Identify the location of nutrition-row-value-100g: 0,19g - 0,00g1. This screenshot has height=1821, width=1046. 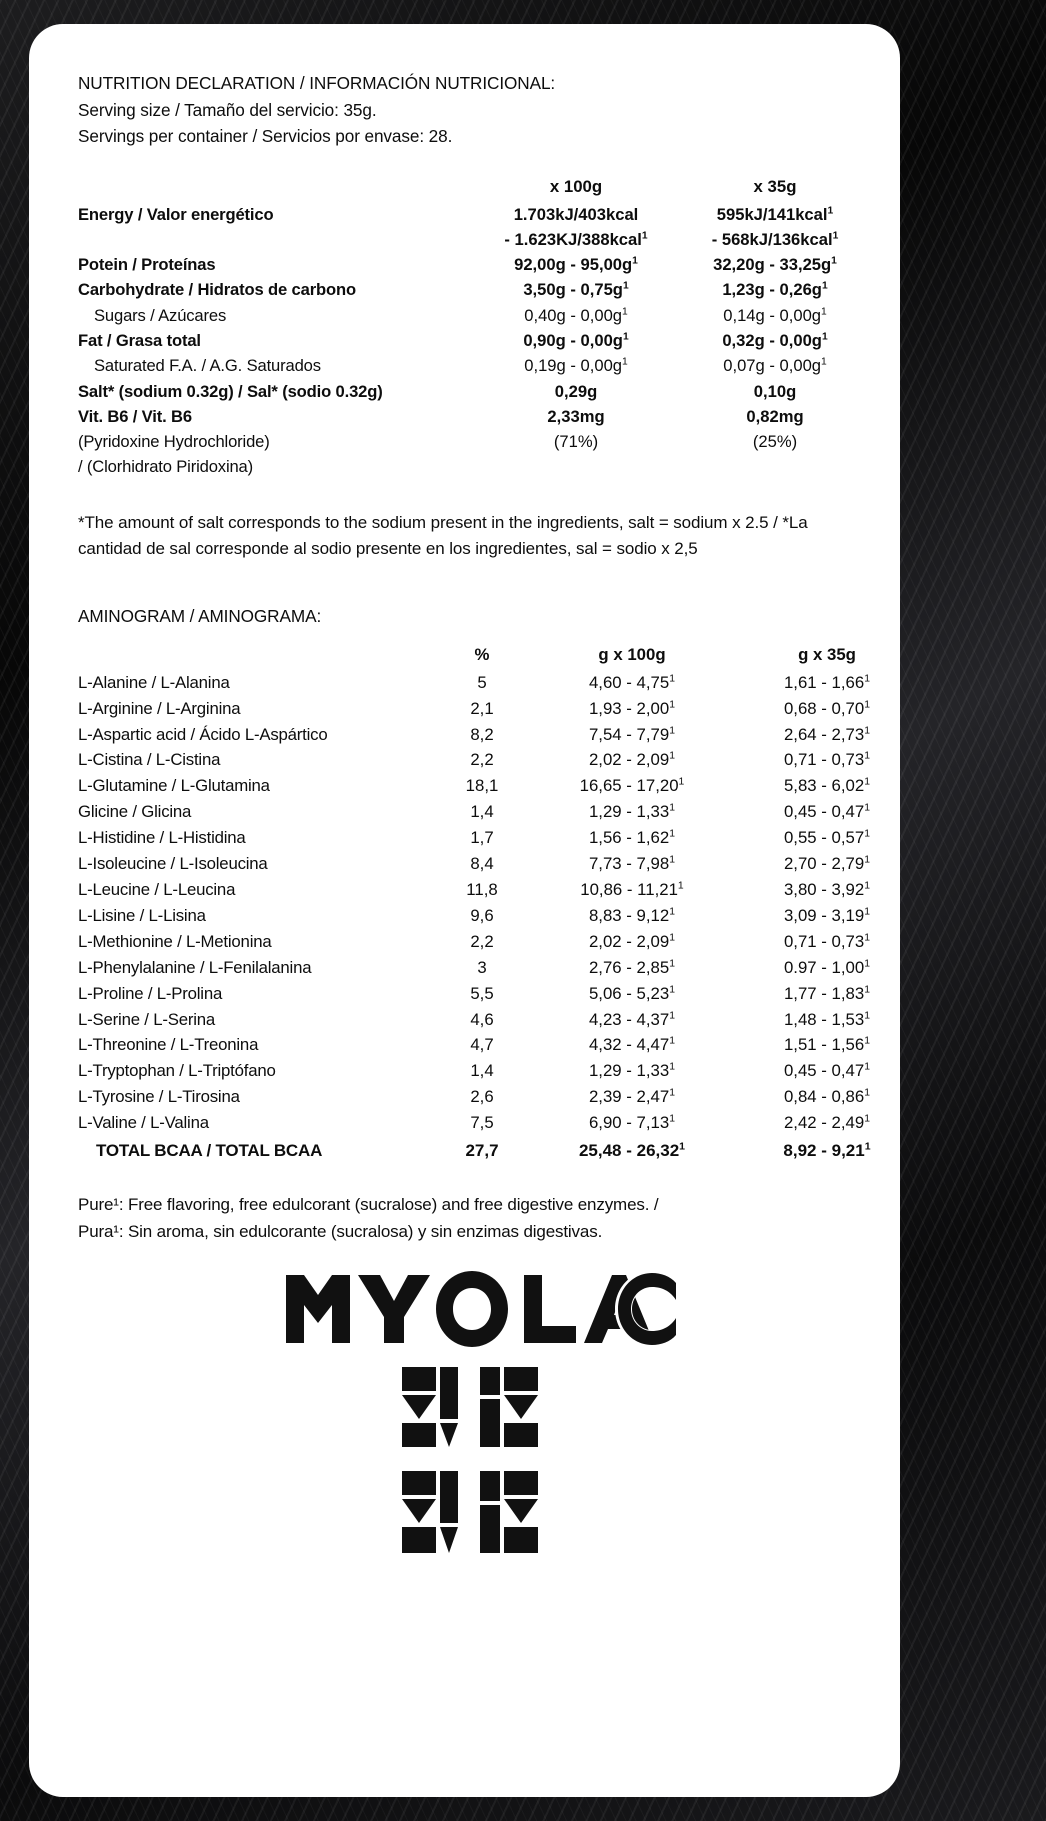
(576, 366).